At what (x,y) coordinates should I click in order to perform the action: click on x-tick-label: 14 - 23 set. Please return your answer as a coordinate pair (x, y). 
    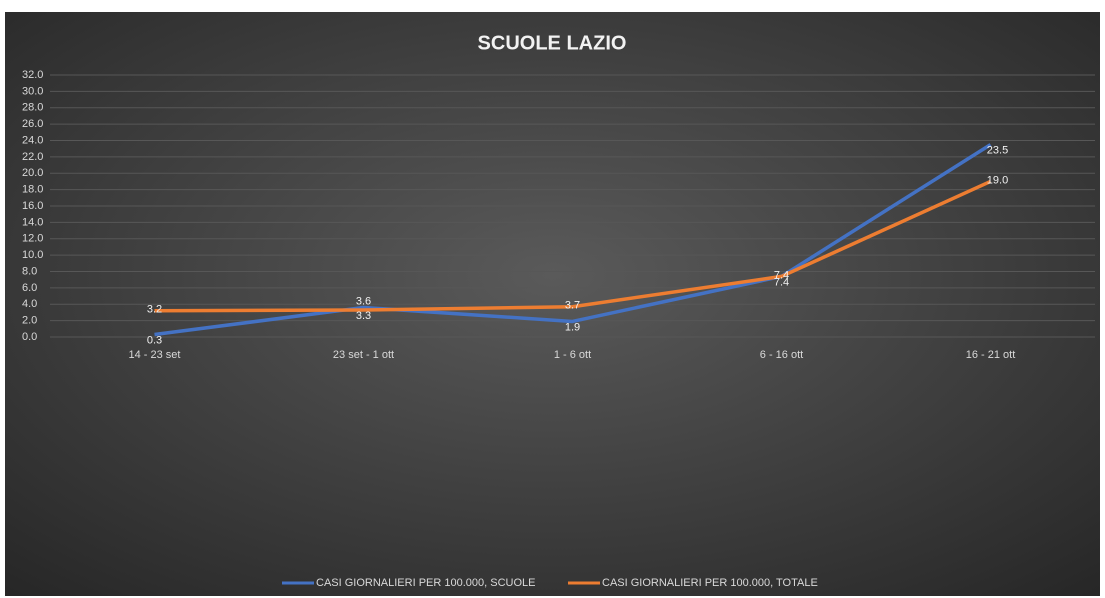
    Looking at the image, I should click on (155, 355).